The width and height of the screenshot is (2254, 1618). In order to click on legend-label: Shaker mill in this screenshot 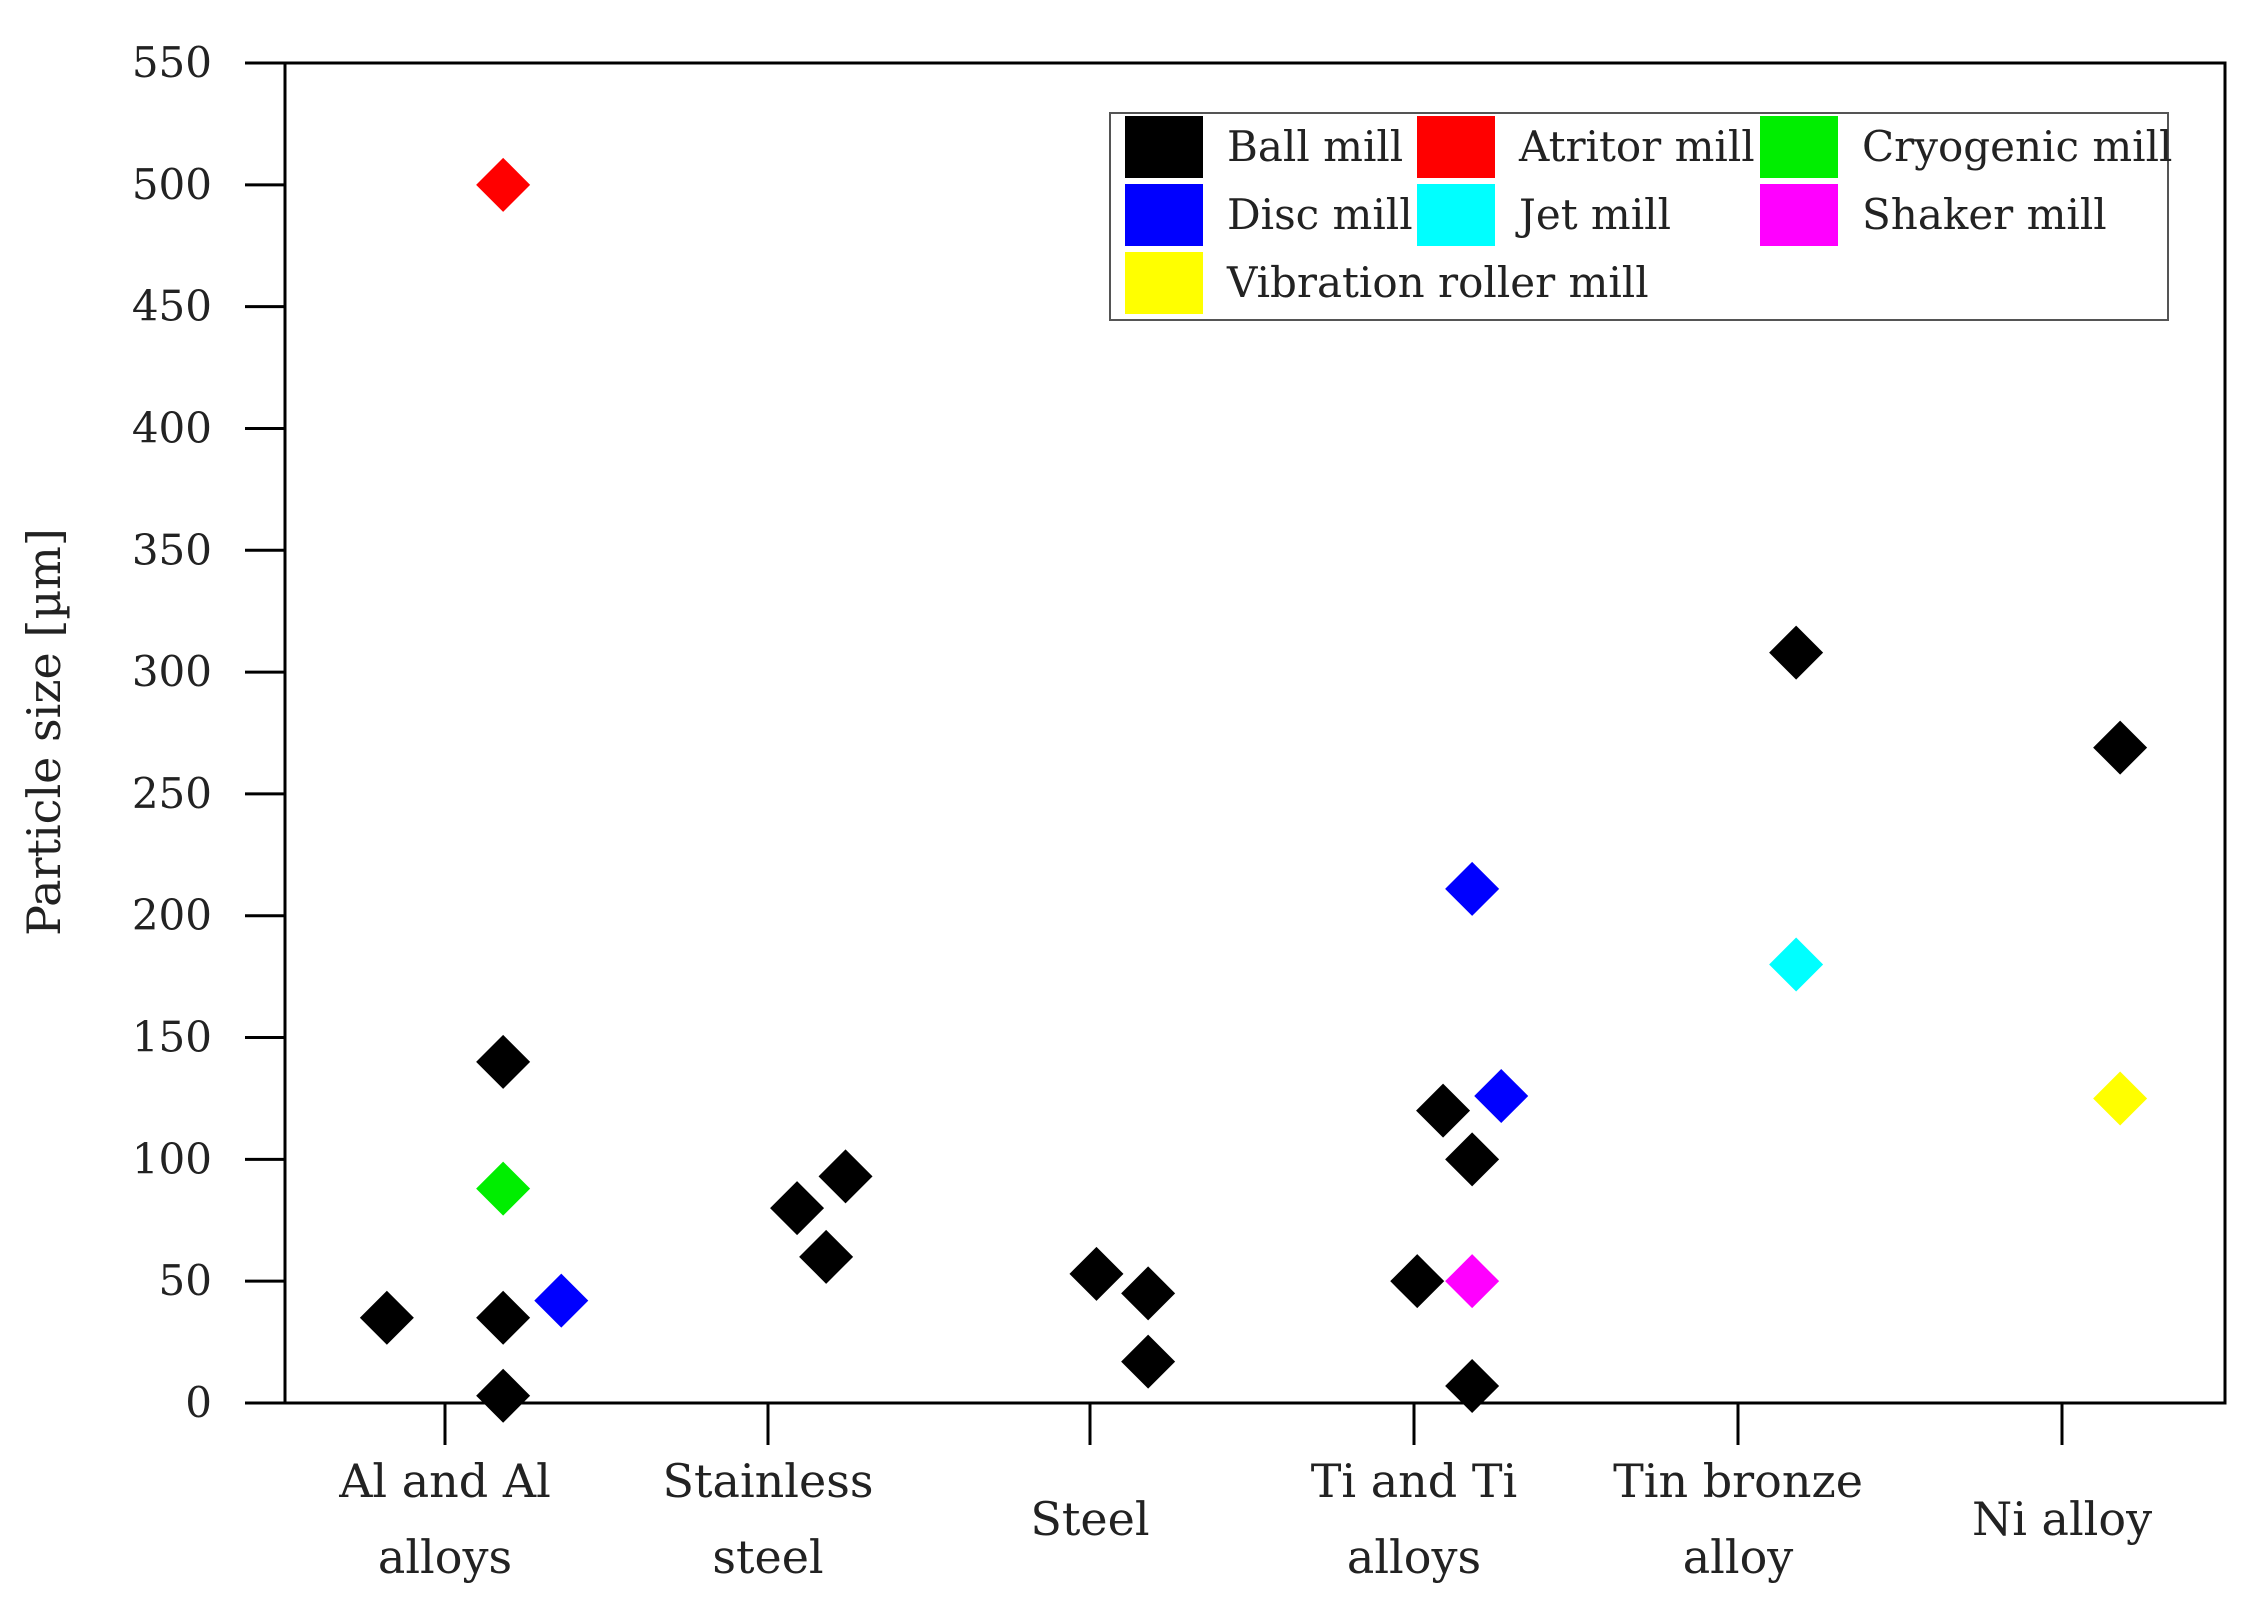, I will do `click(1984, 214)`.